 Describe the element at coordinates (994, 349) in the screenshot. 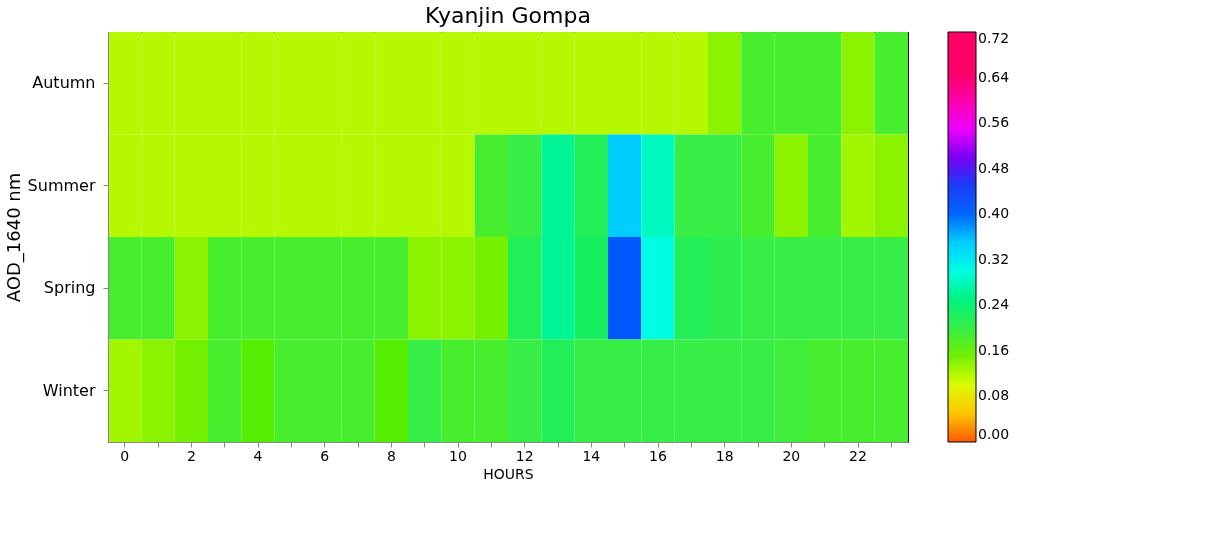

I see `color-bar-label: 0.16` at that location.